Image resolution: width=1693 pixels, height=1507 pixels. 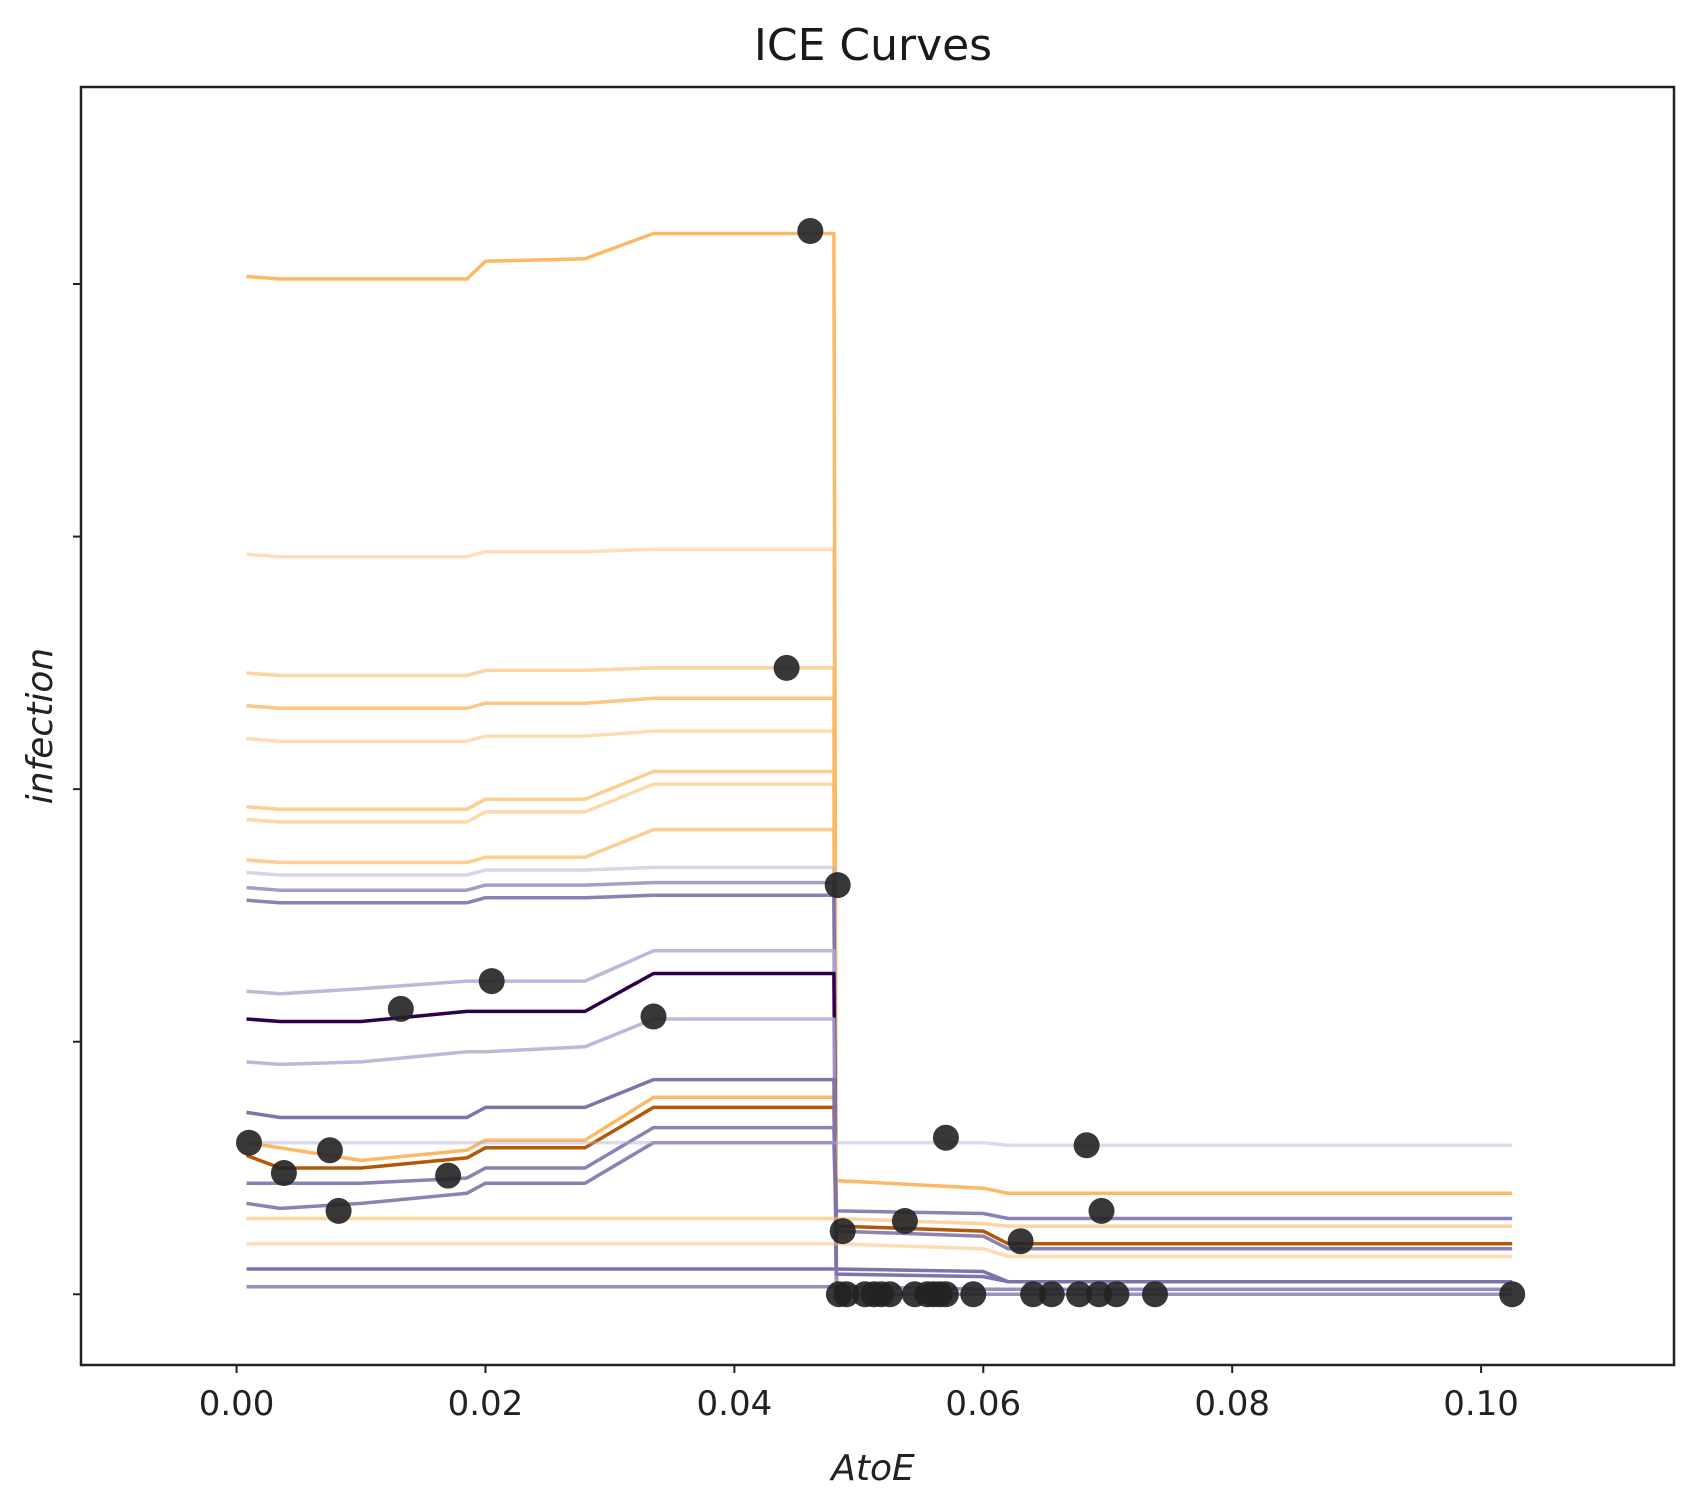 What do you see at coordinates (77, 789) in the screenshot?
I see `y-axis` at bounding box center [77, 789].